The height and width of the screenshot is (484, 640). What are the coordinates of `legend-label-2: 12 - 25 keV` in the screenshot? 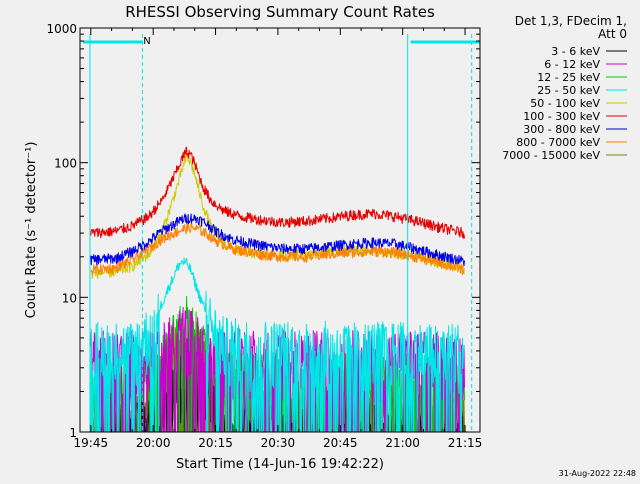 It's located at (568, 77).